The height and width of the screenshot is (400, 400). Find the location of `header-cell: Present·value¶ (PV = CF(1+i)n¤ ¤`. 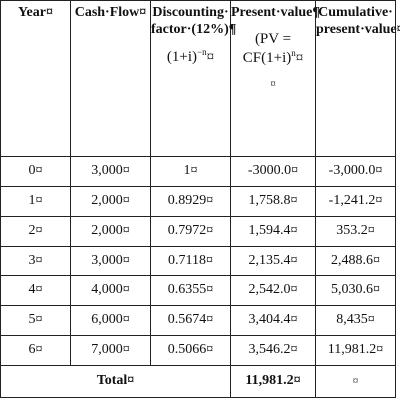

header-cell: Present·value¶ (PV = CF(1+i)n¤ ¤ is located at coordinates (275, 79).